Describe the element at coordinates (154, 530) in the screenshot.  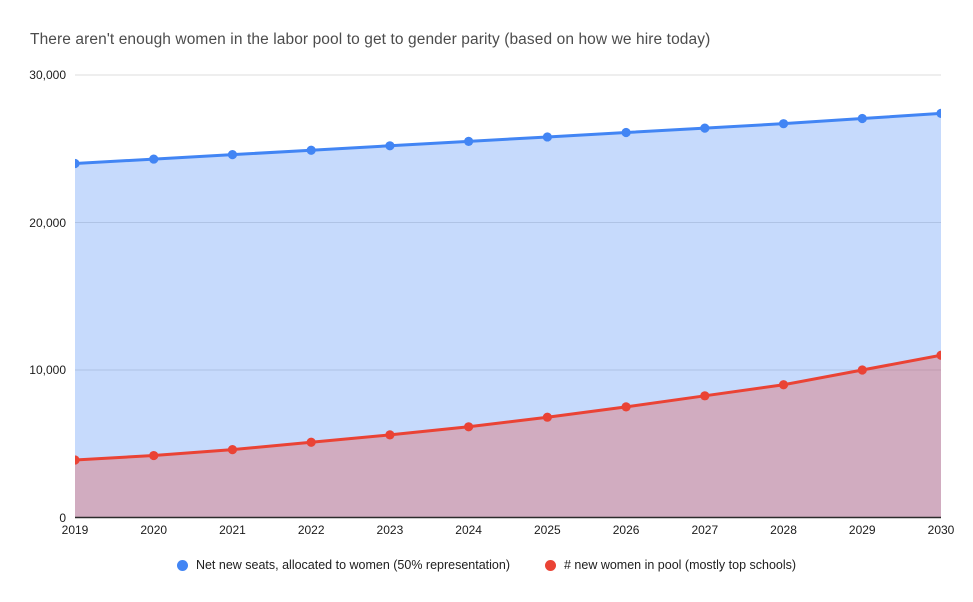
I see `x-axis-tick-label: 2020` at that location.